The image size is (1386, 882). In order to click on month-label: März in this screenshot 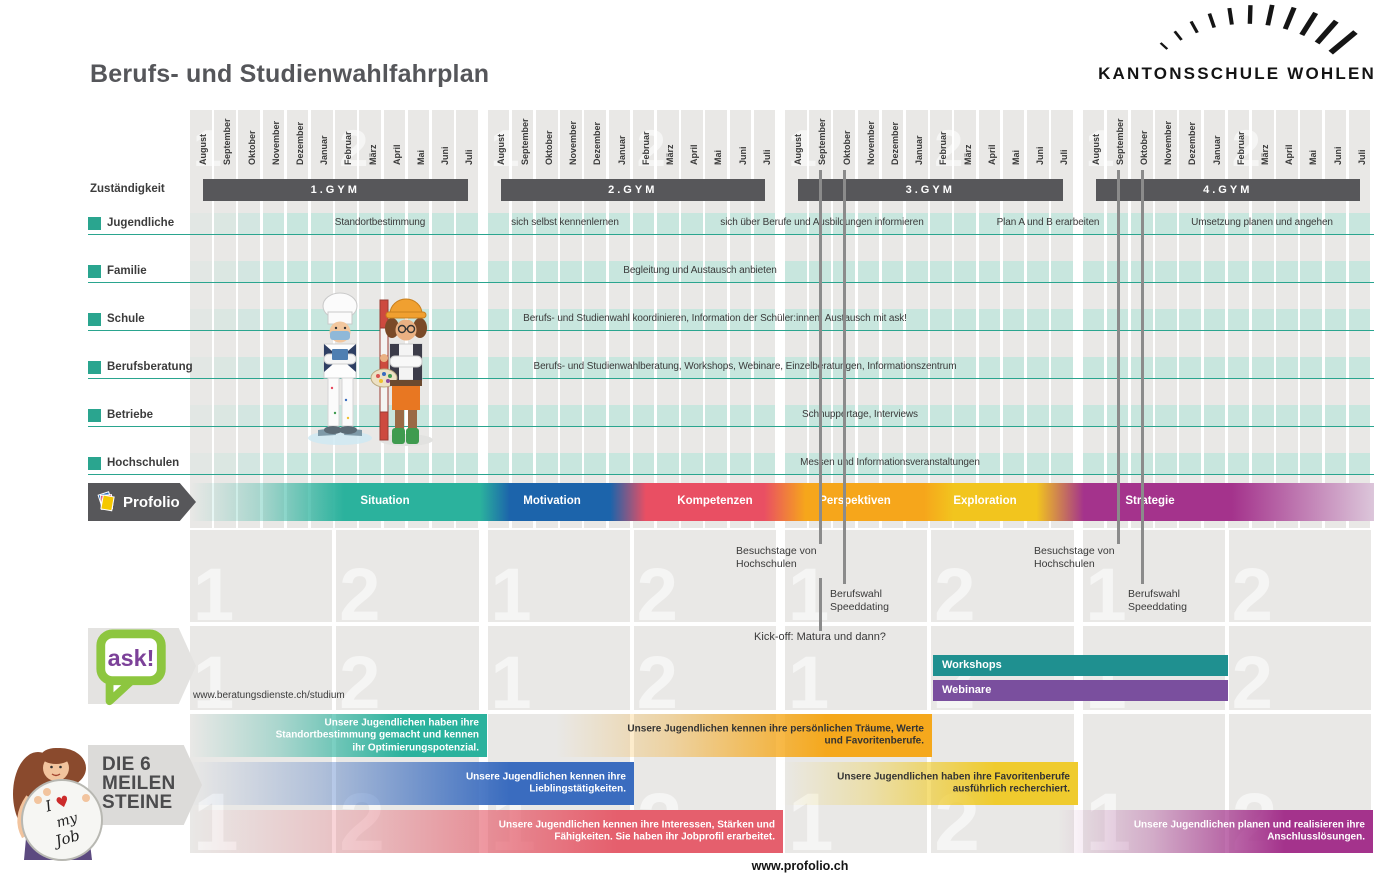, I will do `click(372, 154)`.